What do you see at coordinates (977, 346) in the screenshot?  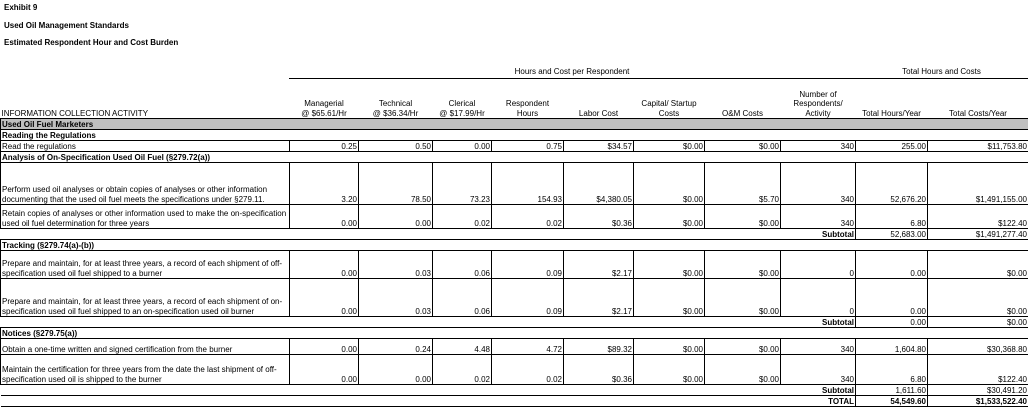 I see `value-cell: $30,368.80` at bounding box center [977, 346].